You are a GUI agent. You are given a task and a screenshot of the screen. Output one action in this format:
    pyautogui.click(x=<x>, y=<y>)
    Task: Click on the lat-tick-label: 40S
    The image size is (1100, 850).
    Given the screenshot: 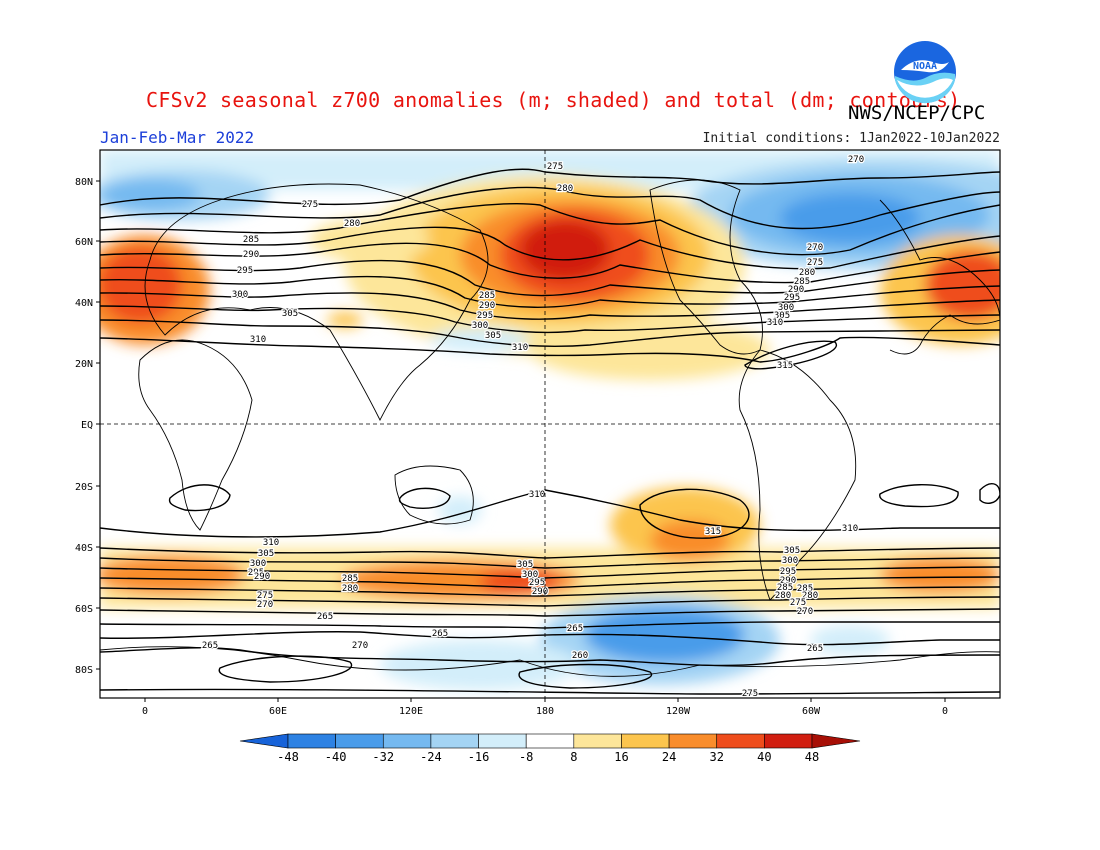 What is the action you would take?
    pyautogui.click(x=84, y=548)
    